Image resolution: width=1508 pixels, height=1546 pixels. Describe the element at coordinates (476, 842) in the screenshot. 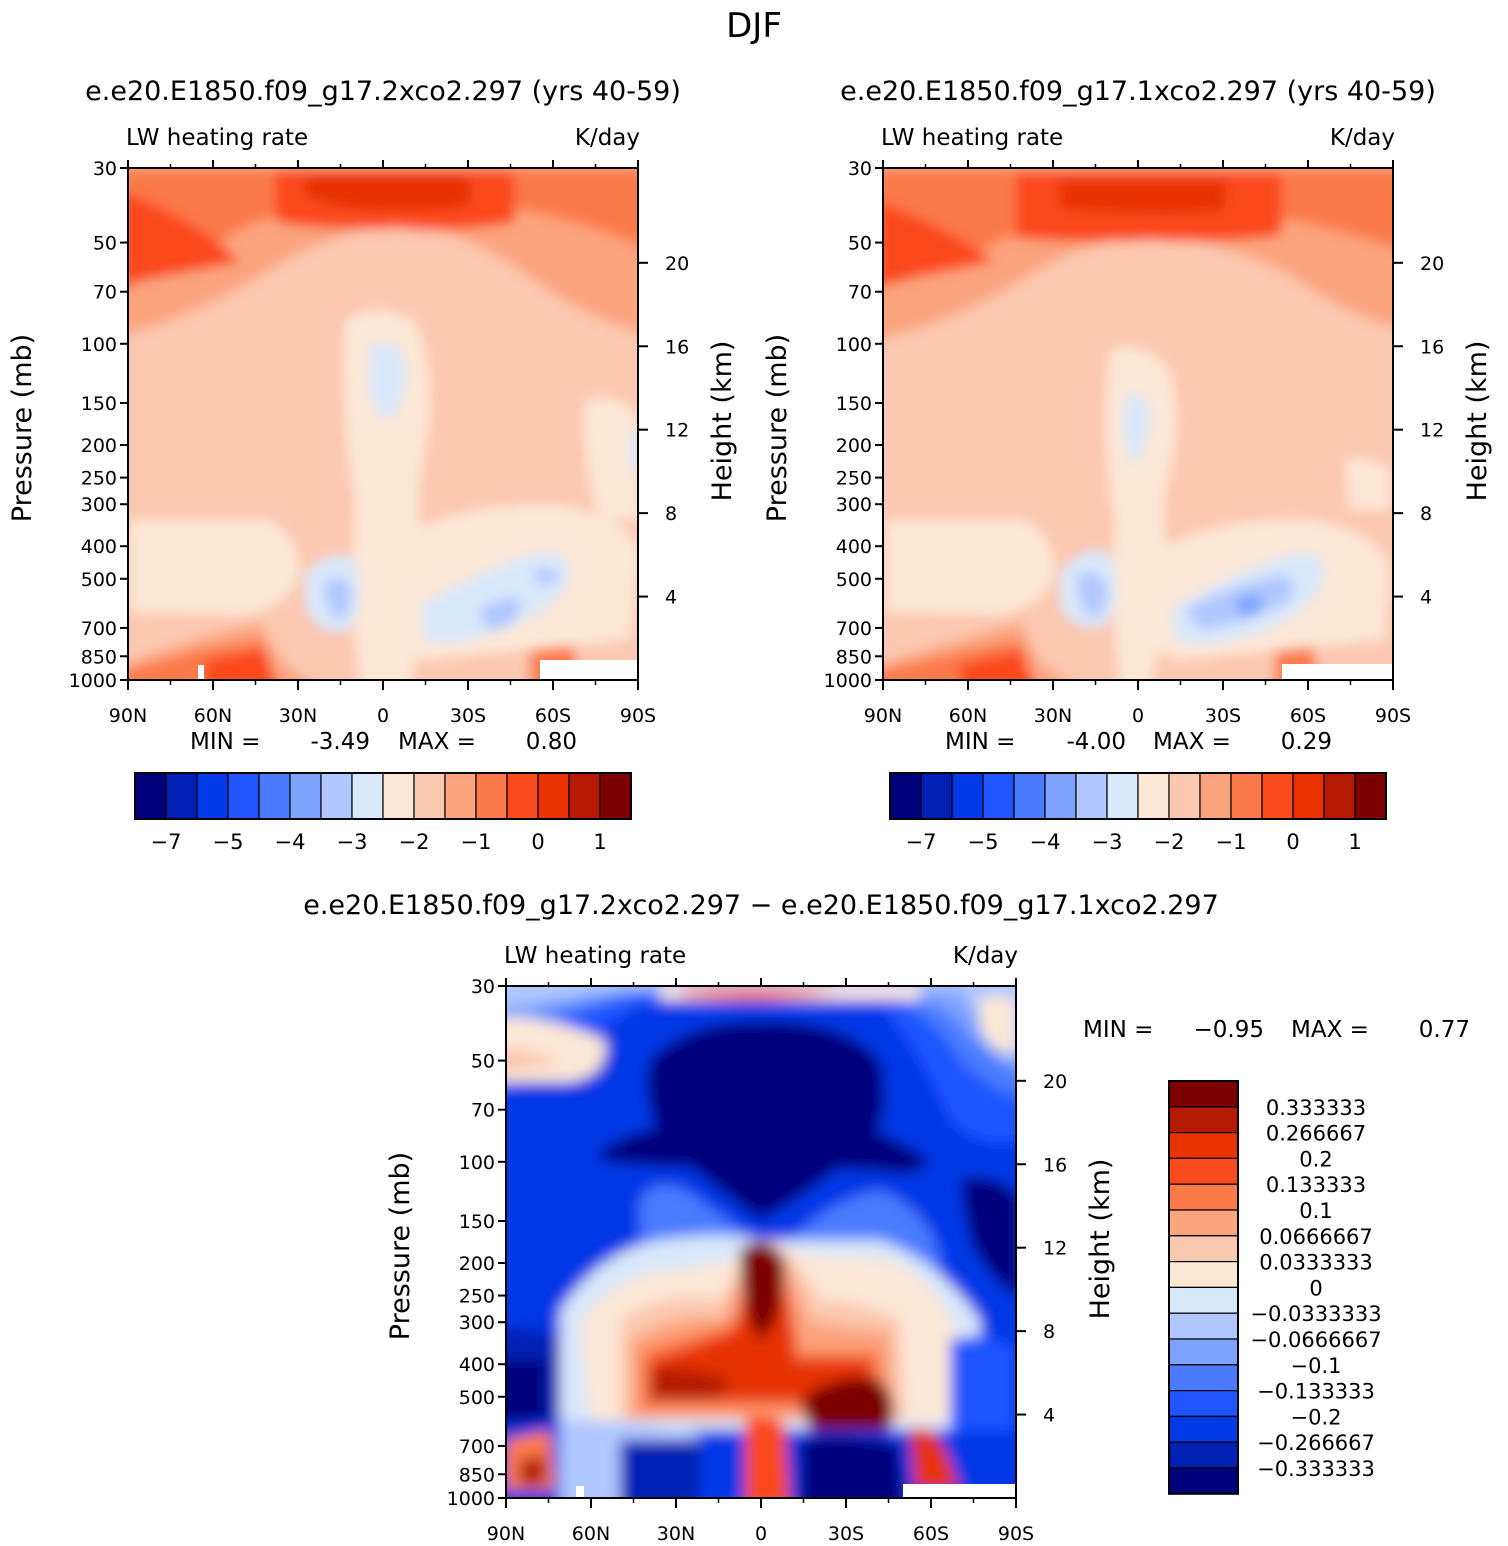

I see `colorbar-label: −1` at that location.